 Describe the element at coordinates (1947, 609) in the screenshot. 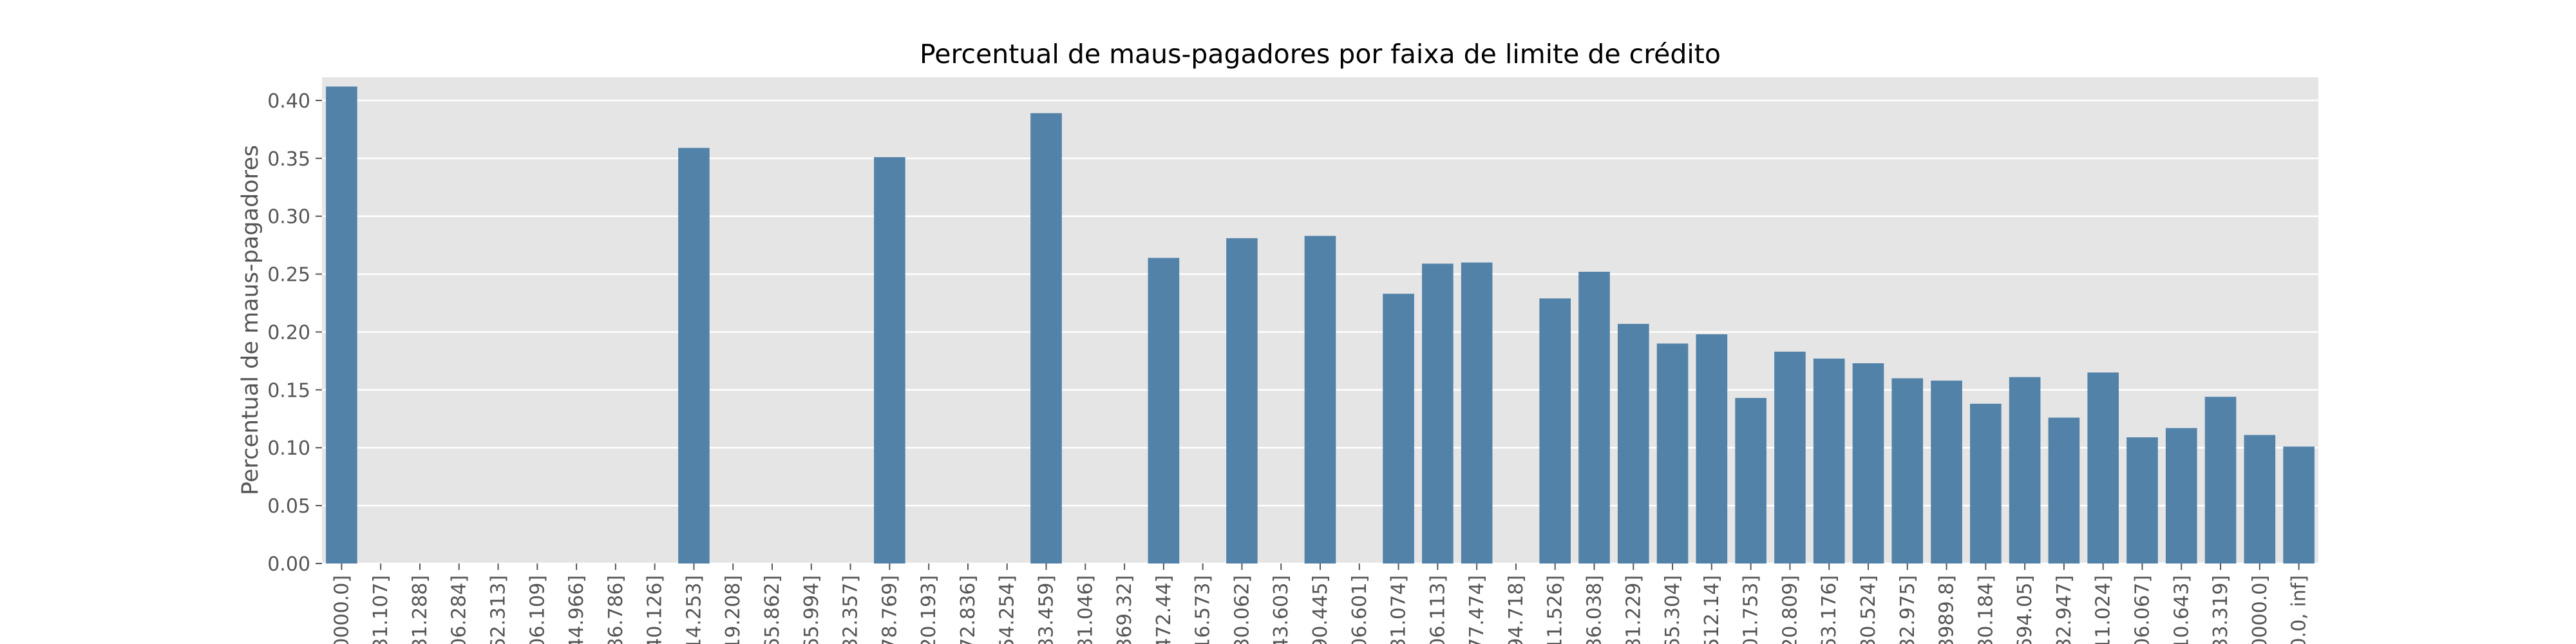

I see `x-tick-label: 3989.8]` at that location.